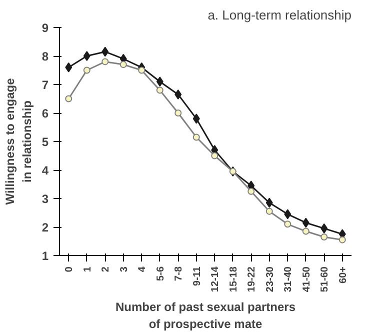  Describe the element at coordinates (70, 269) in the screenshot. I see `x-tick-label: 0` at that location.